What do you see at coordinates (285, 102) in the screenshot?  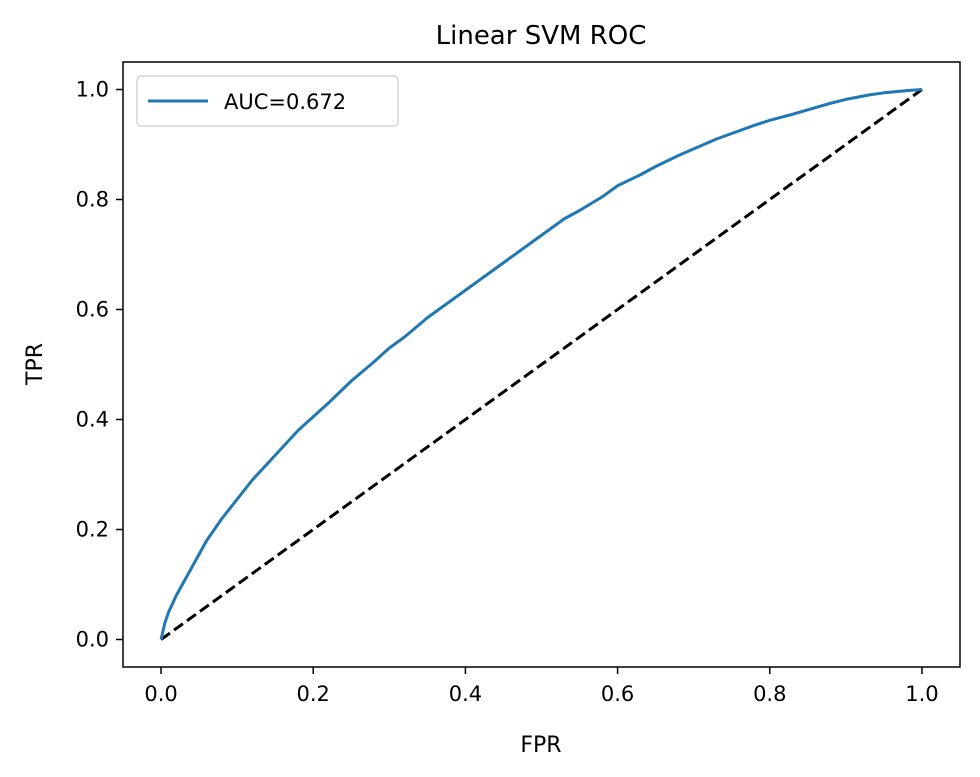 I see `legend-label: AUC=0.672` at bounding box center [285, 102].